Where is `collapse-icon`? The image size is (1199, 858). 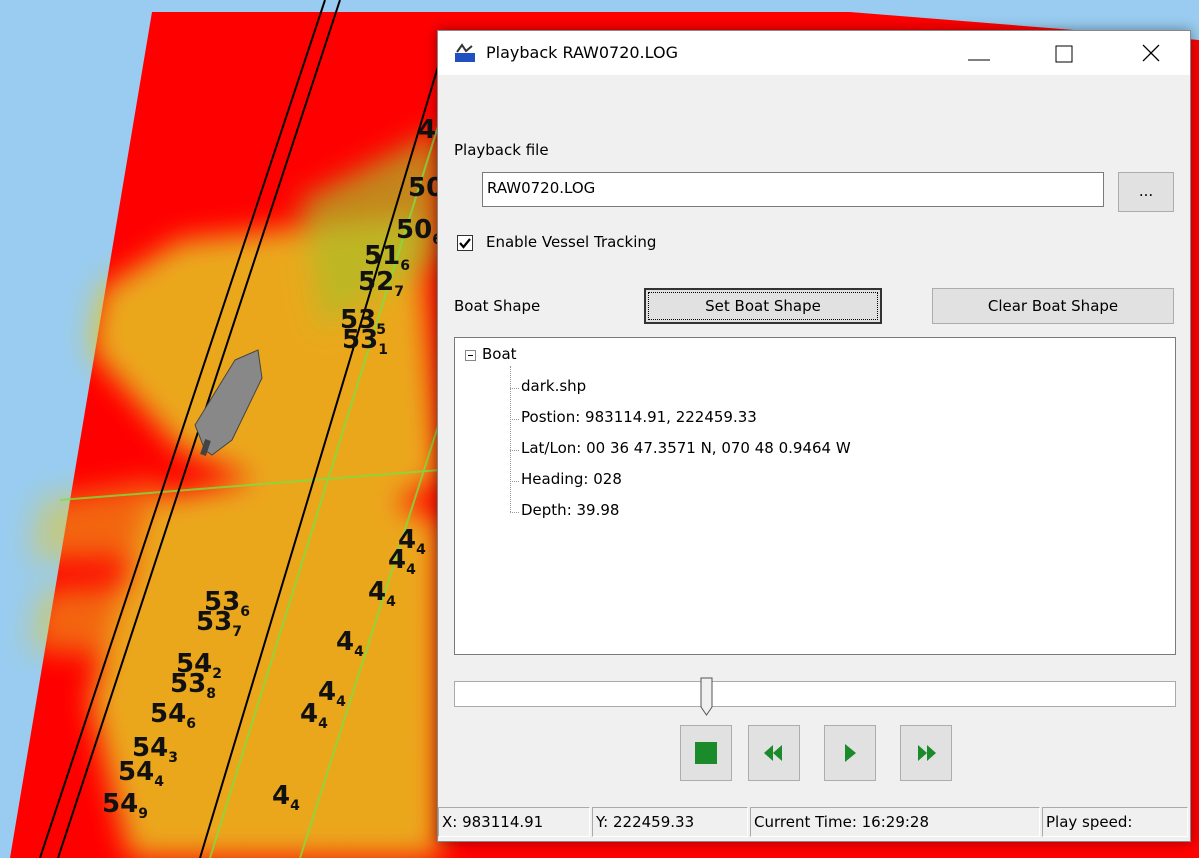 collapse-icon is located at coordinates (471, 356).